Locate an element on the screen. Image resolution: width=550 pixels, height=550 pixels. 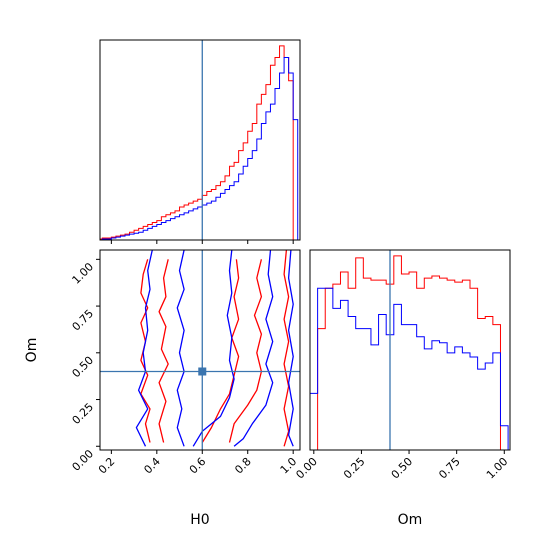
joint-frame is located at coordinates (200, 350).